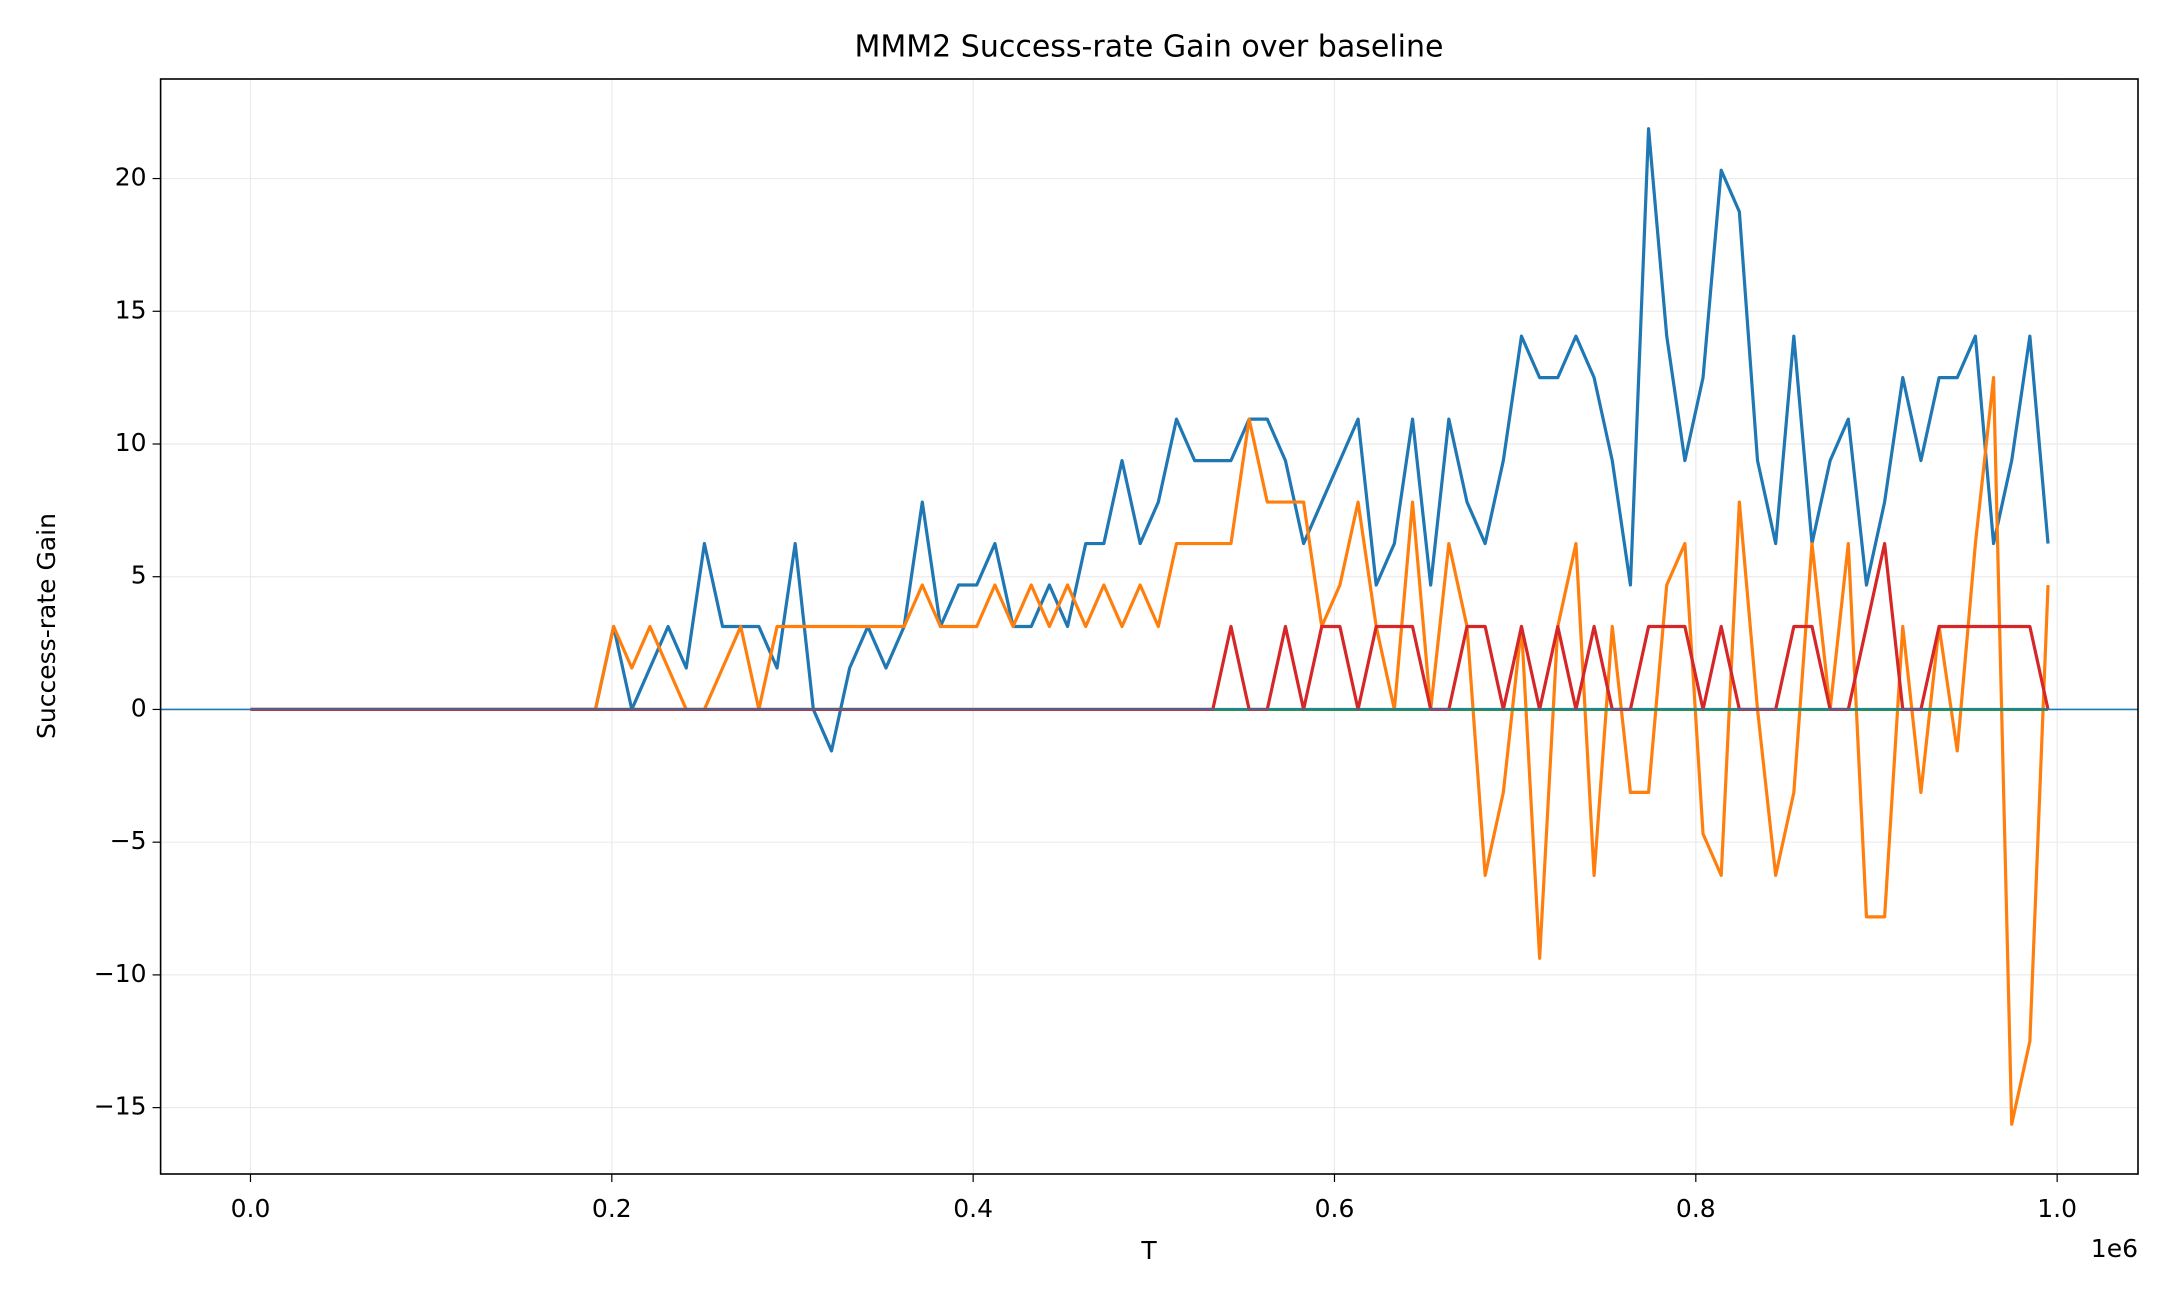  I want to click on x-tick-label: 0.8, so click(1696, 1208).